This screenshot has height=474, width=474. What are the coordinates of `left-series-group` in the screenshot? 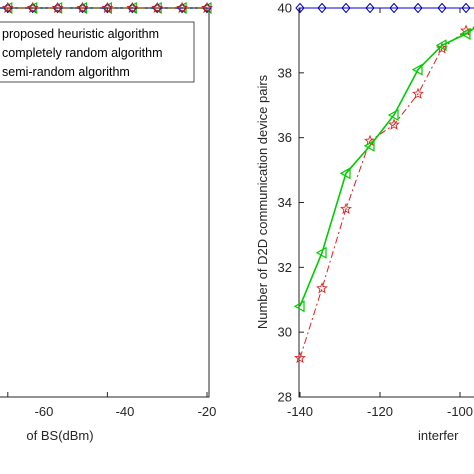 It's located at (106, 8).